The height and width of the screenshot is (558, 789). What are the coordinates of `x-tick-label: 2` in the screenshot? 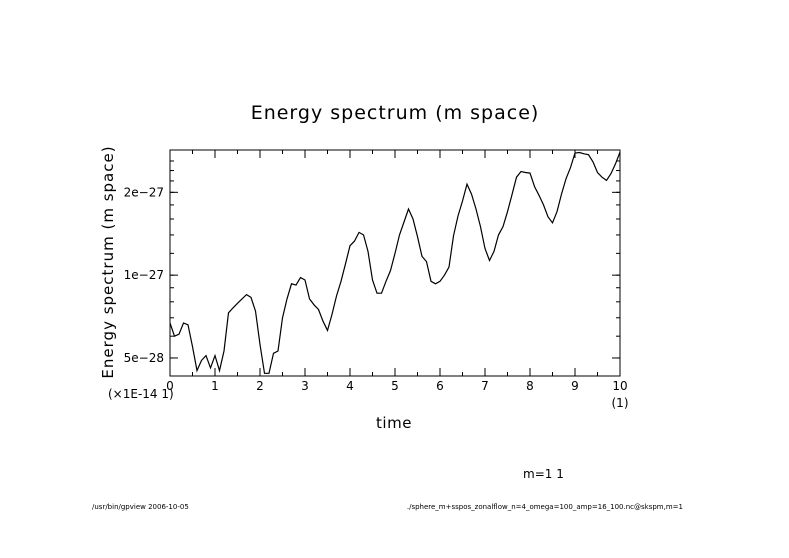 It's located at (260, 386).